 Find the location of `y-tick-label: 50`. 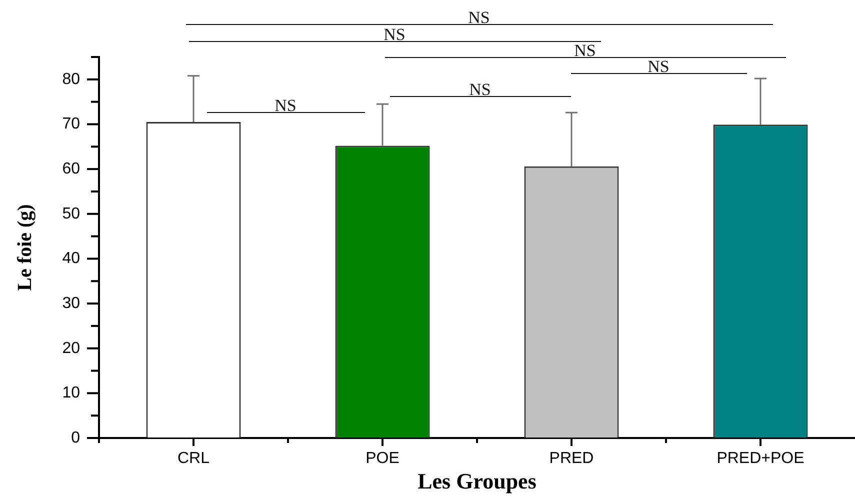

y-tick-label: 50 is located at coordinates (71, 213).